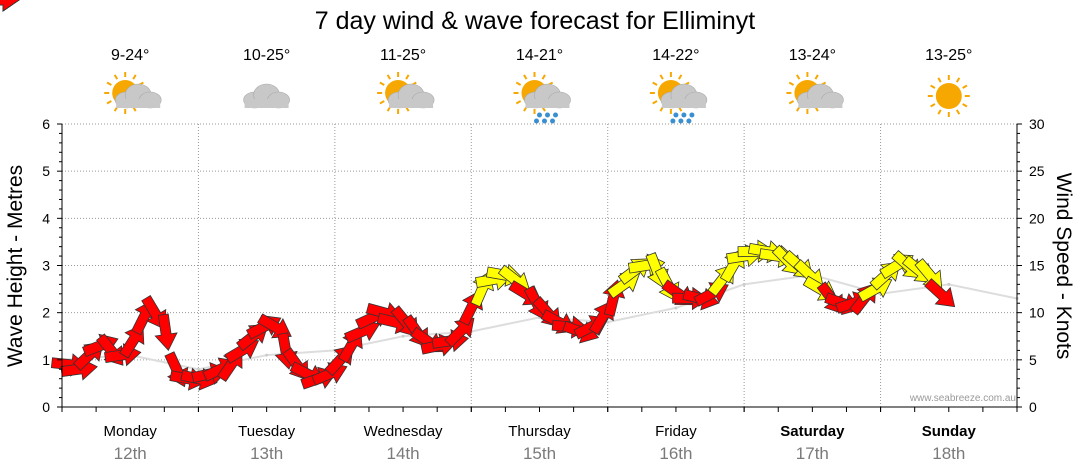 The image size is (1080, 475). I want to click on left-tick-label: 3, so click(46, 266).